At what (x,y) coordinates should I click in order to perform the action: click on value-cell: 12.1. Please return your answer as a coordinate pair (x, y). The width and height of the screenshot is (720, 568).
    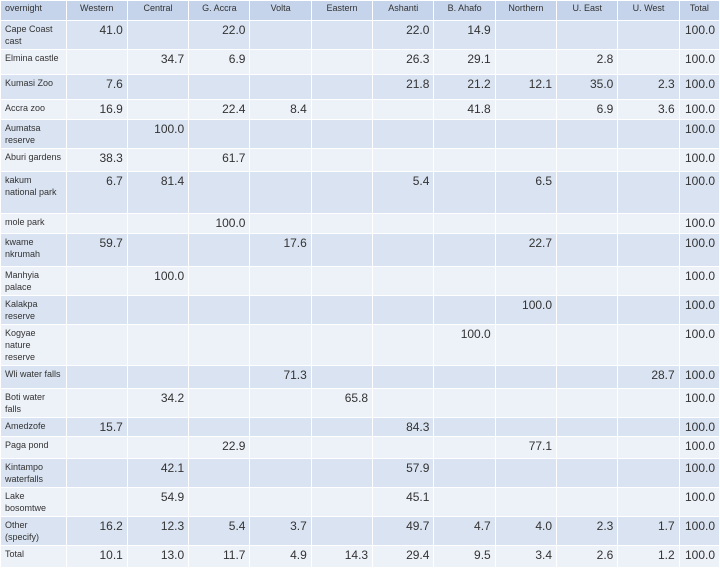
    Looking at the image, I should click on (526, 87).